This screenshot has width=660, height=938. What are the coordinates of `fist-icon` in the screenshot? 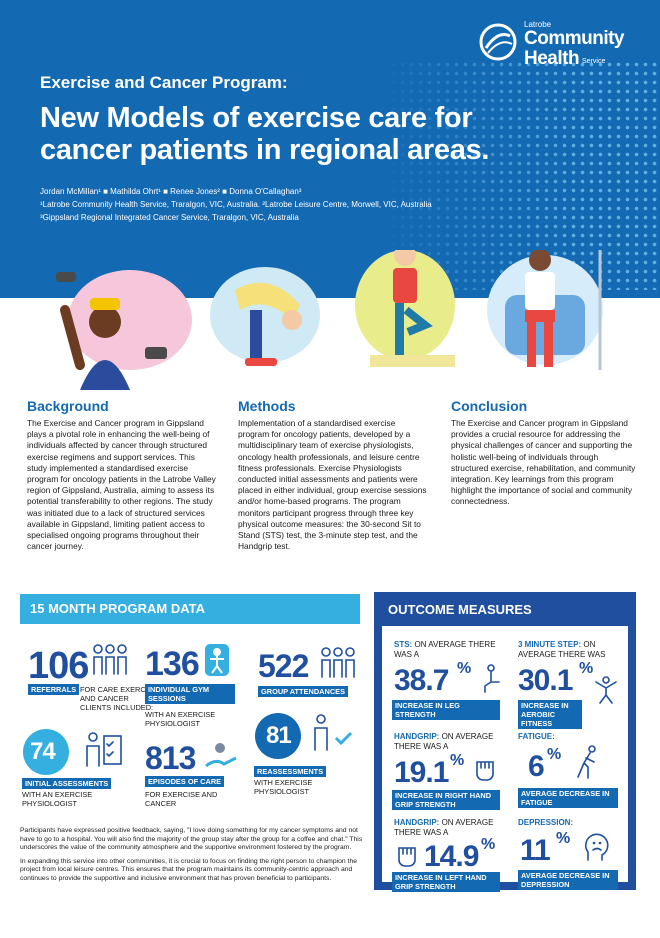 It's located at (485, 771).